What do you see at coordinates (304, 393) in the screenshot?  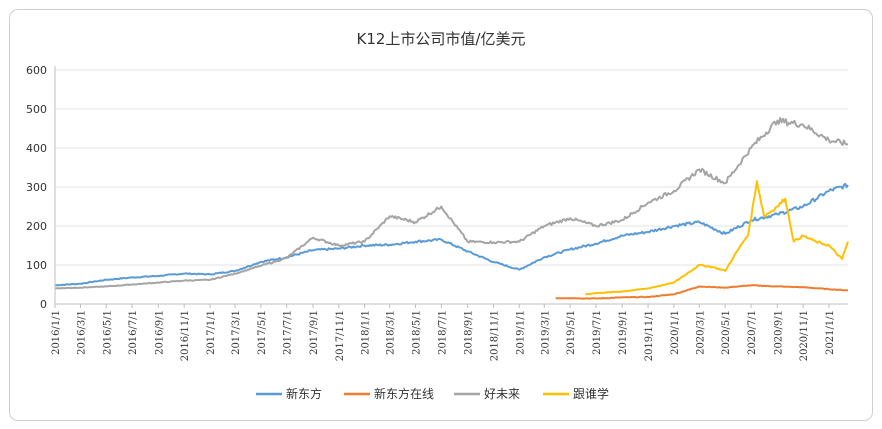 I see `legend-label-0: 新东方` at bounding box center [304, 393].